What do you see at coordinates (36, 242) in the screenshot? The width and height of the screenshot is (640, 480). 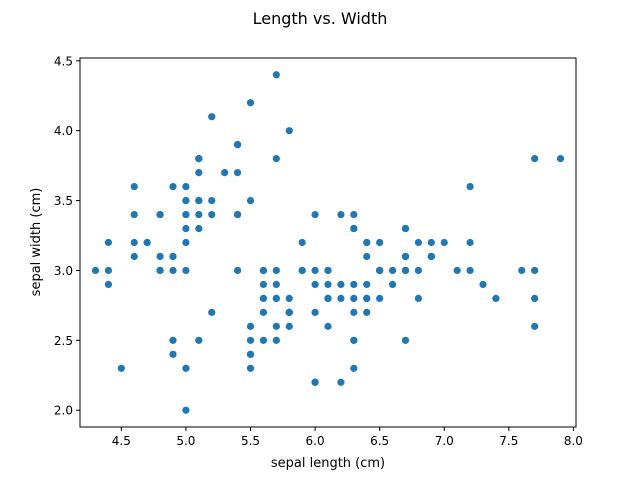 I see `y-axis-label: sepal width (cm)` at bounding box center [36, 242].